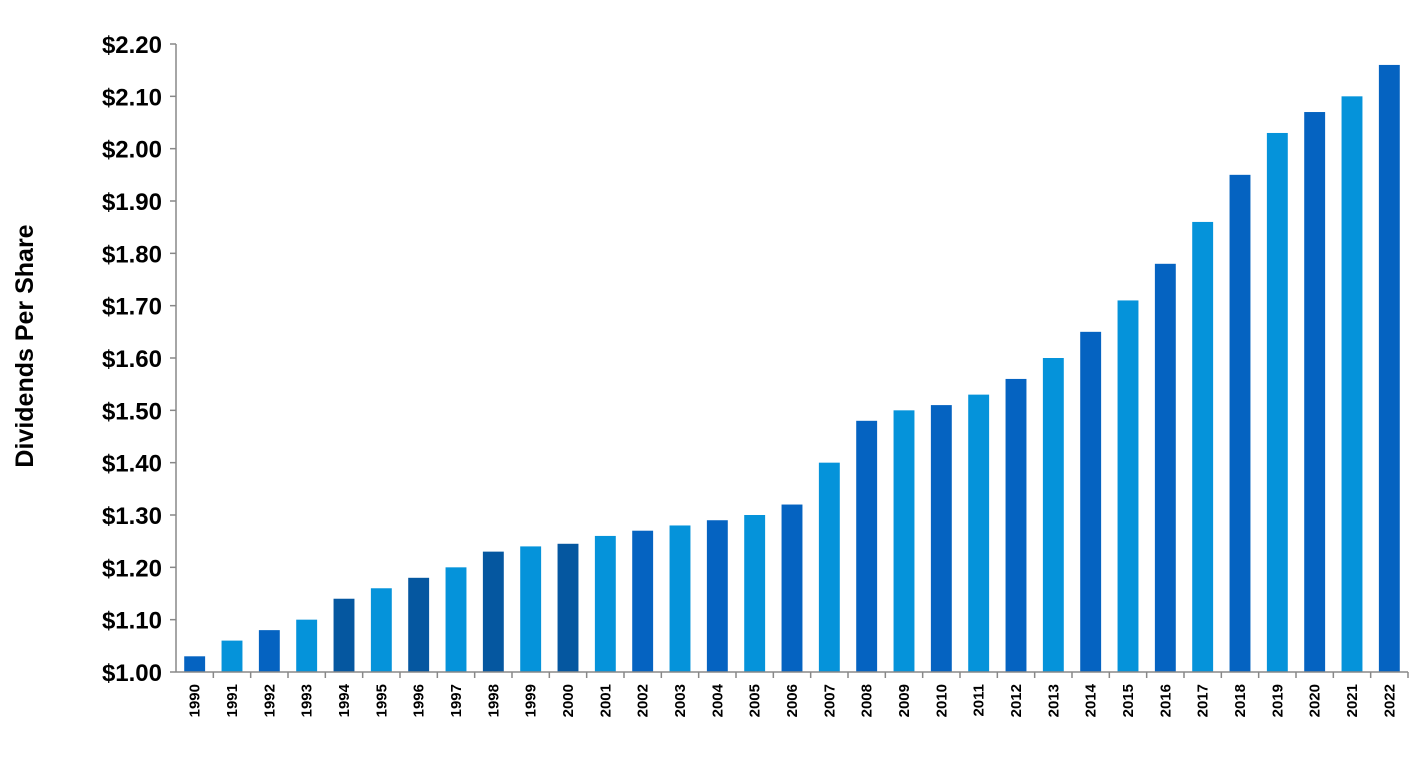  Describe the element at coordinates (132, 673) in the screenshot. I see `y-tick-label: $1.00` at that location.